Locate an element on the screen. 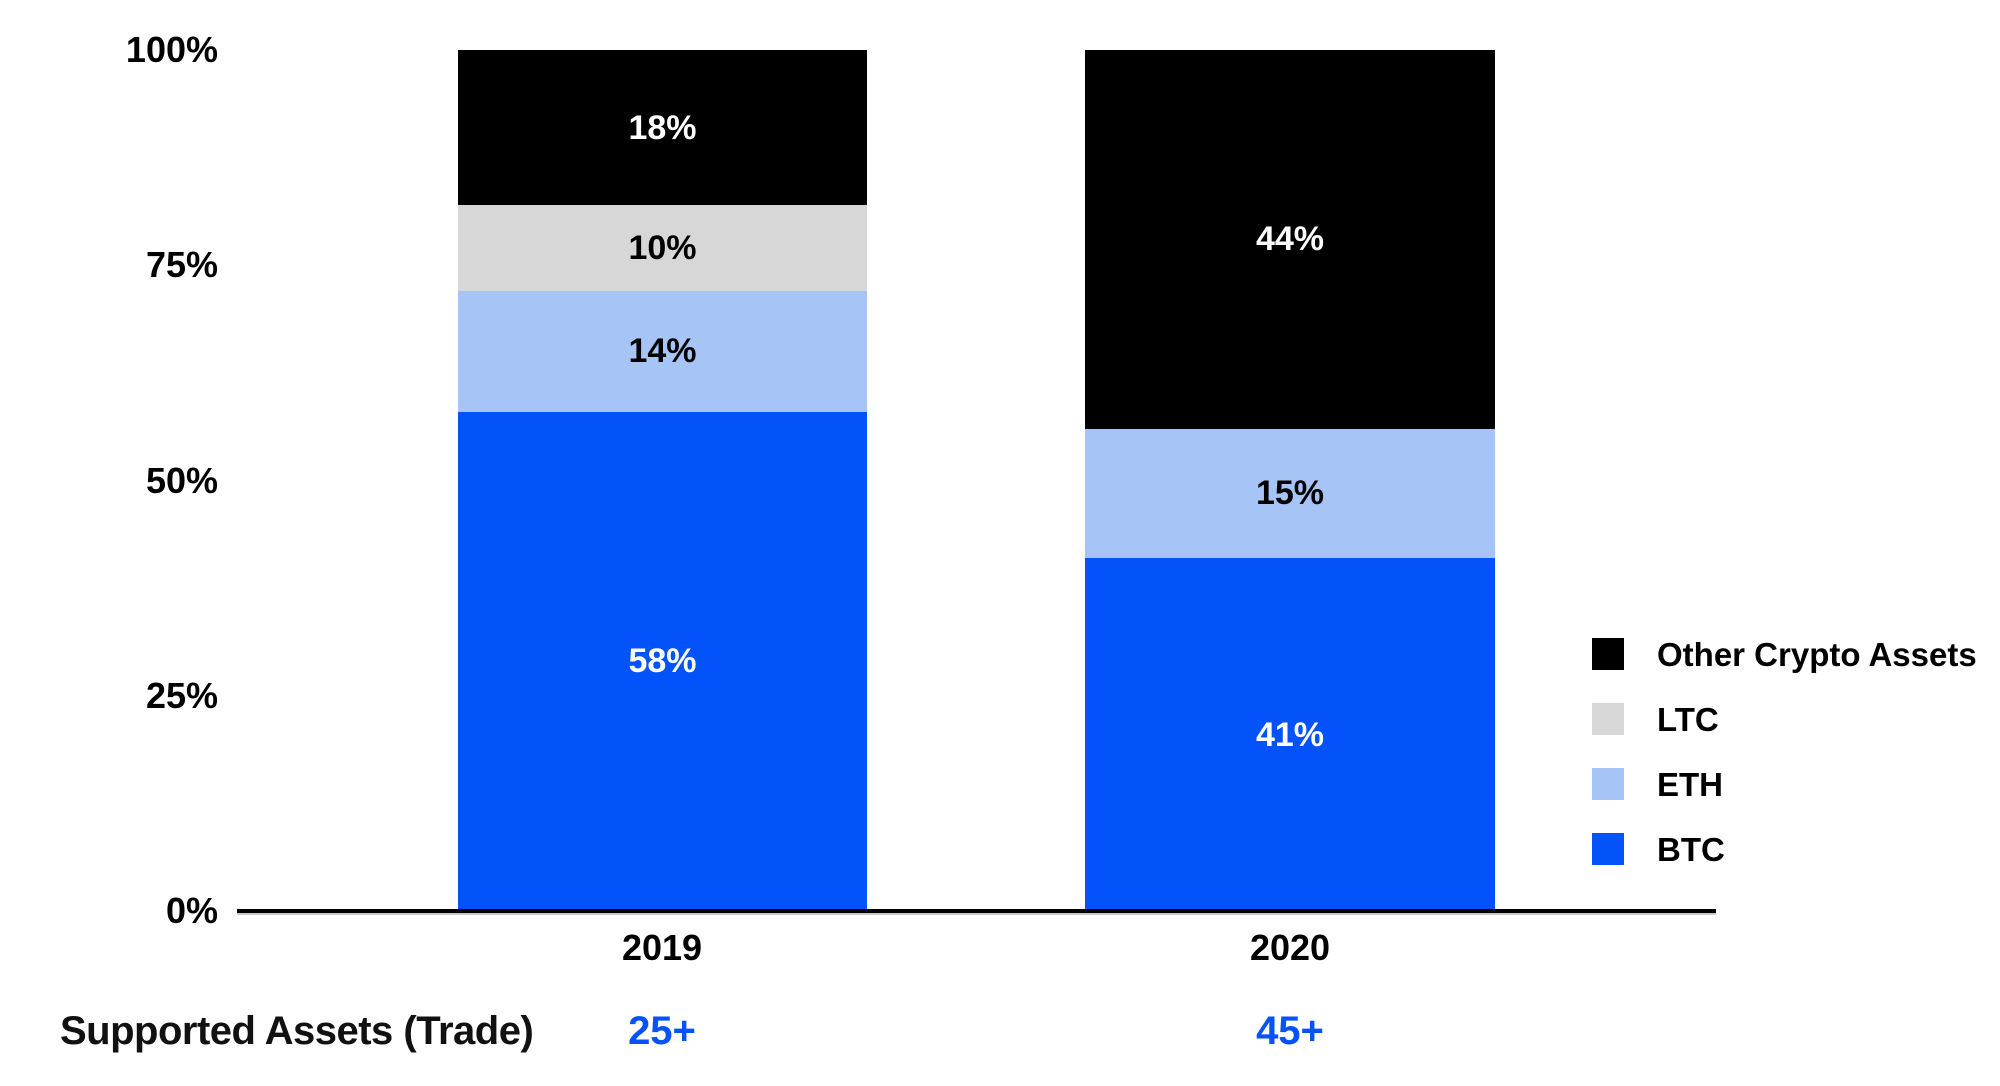 This screenshot has width=2000, height=1086. y-tick-100: 100% is located at coordinates (171, 49).